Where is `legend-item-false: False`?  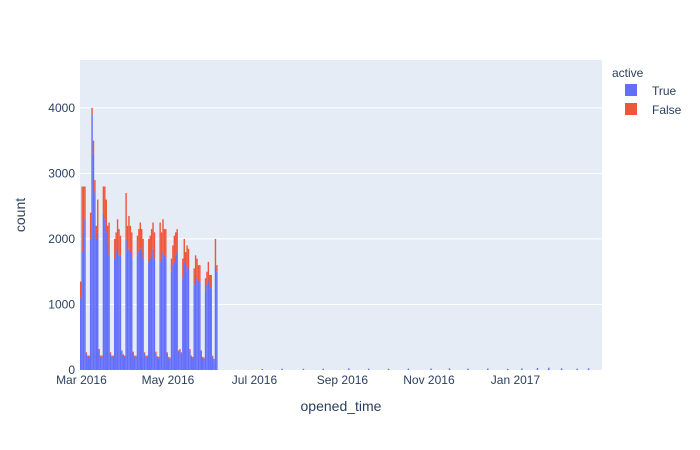 legend-item-false: False is located at coordinates (653, 110).